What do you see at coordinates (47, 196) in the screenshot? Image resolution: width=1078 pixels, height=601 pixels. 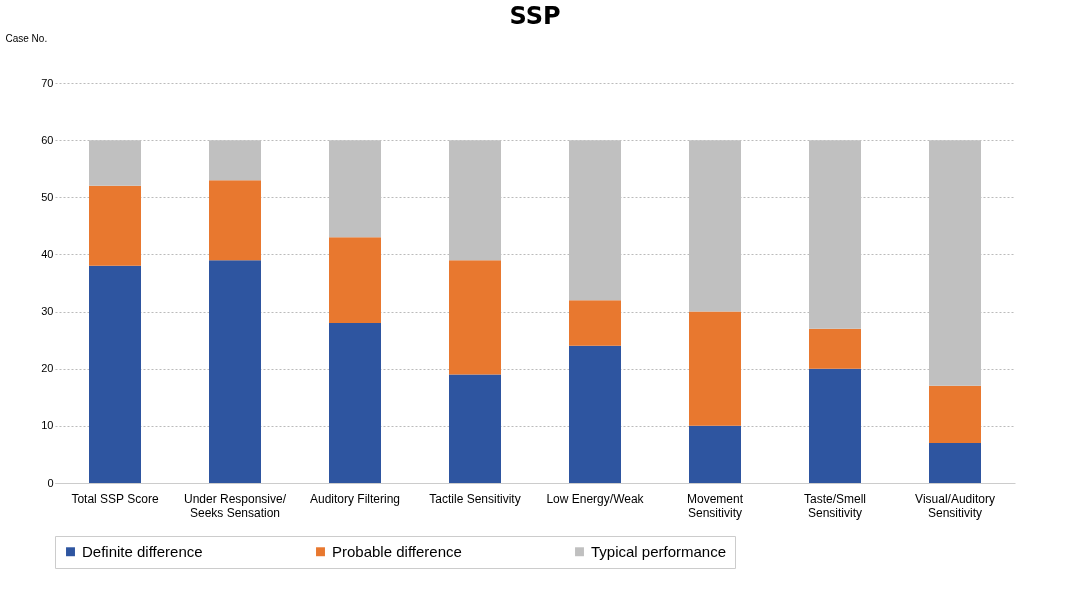 I see `y-tick-label: 50` at bounding box center [47, 196].